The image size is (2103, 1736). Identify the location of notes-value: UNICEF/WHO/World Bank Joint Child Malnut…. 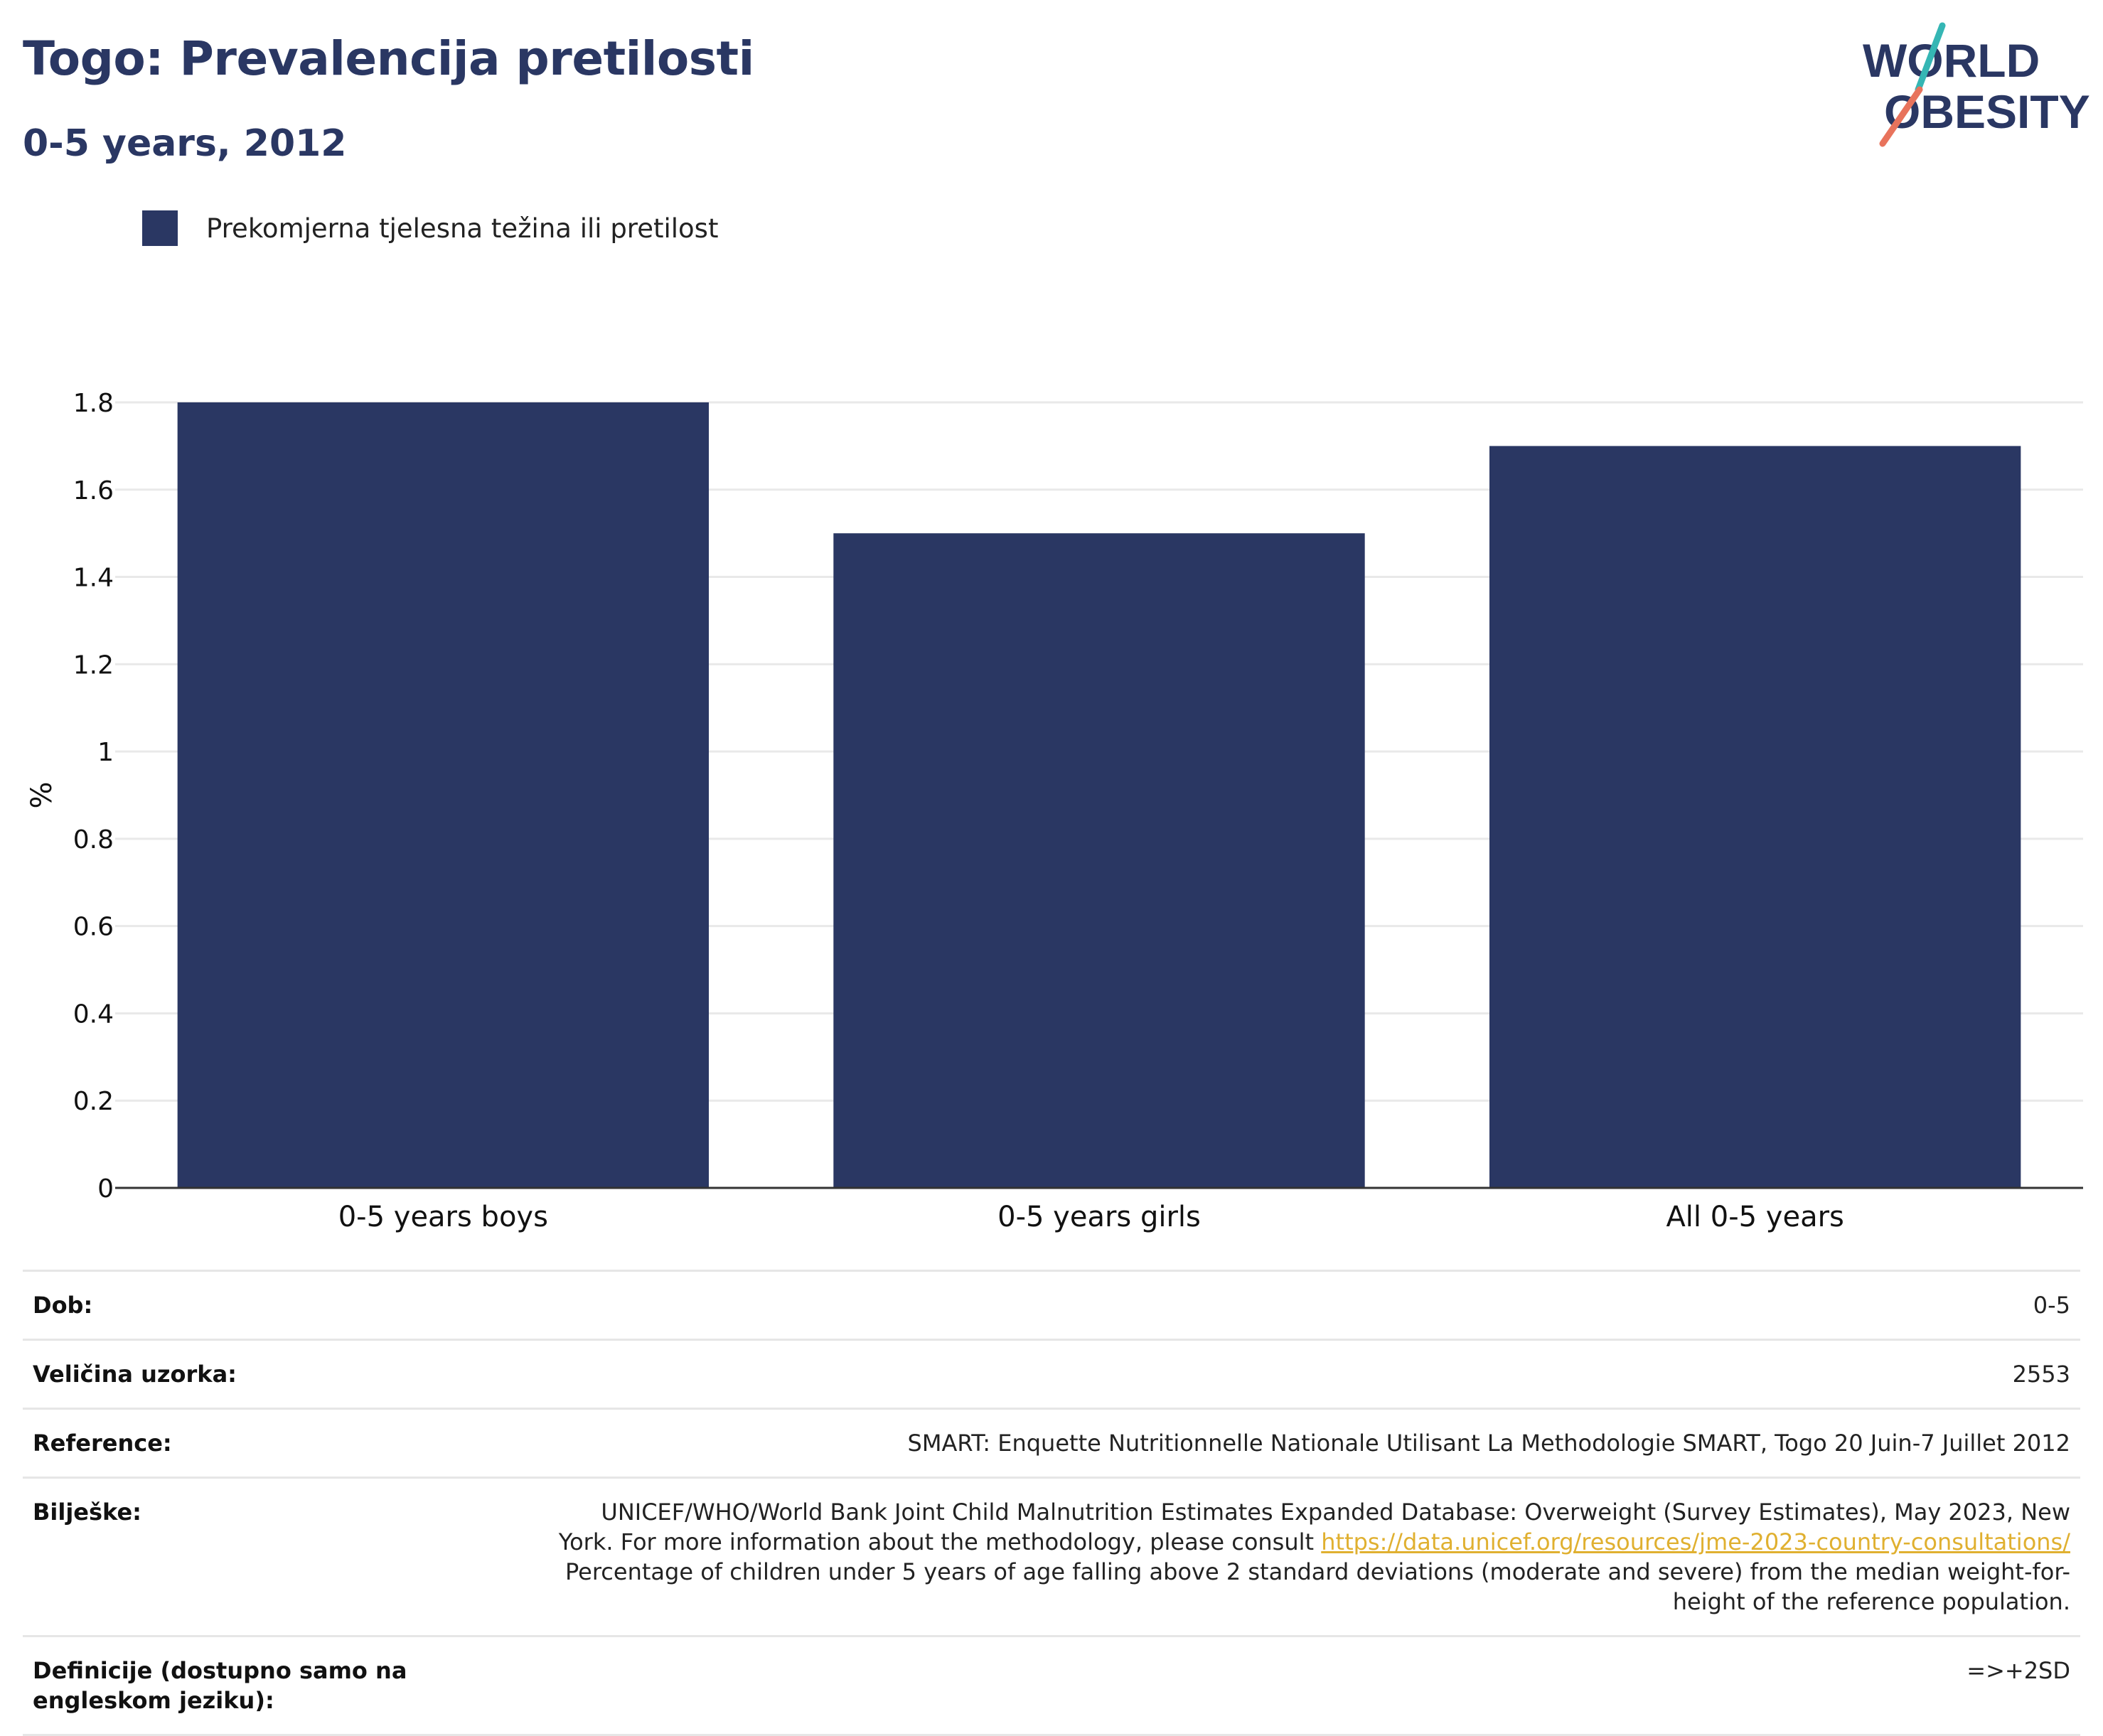
(1310, 1557).